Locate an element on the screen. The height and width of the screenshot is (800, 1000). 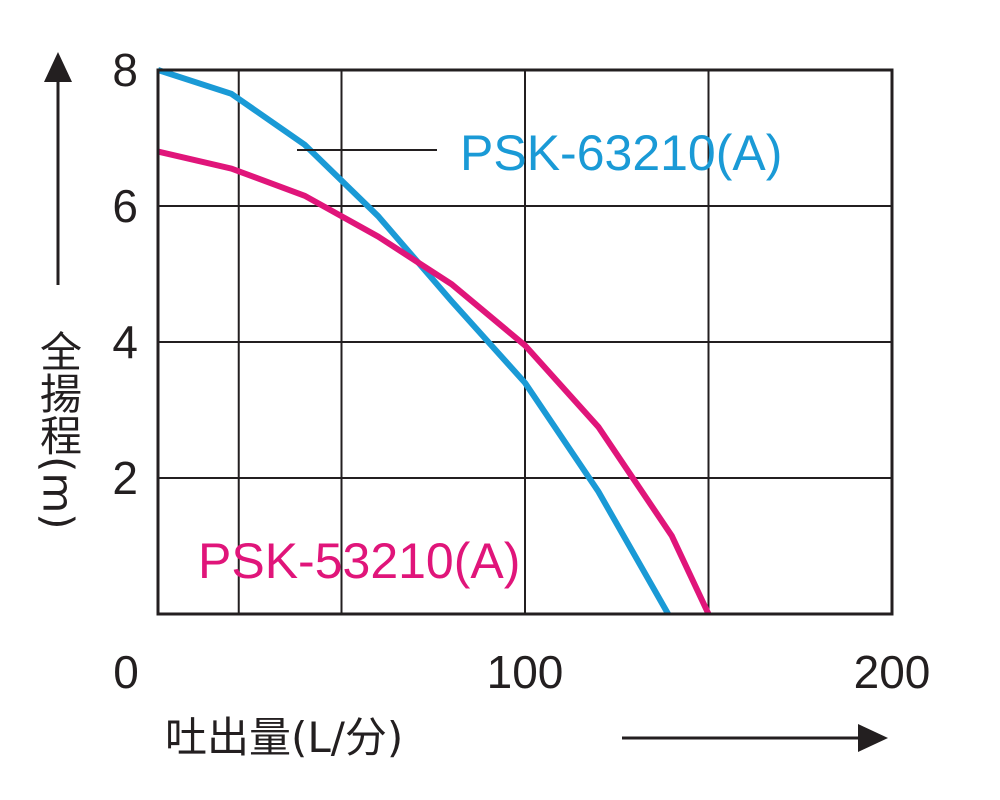
x-arrow-head is located at coordinates (873, 738).